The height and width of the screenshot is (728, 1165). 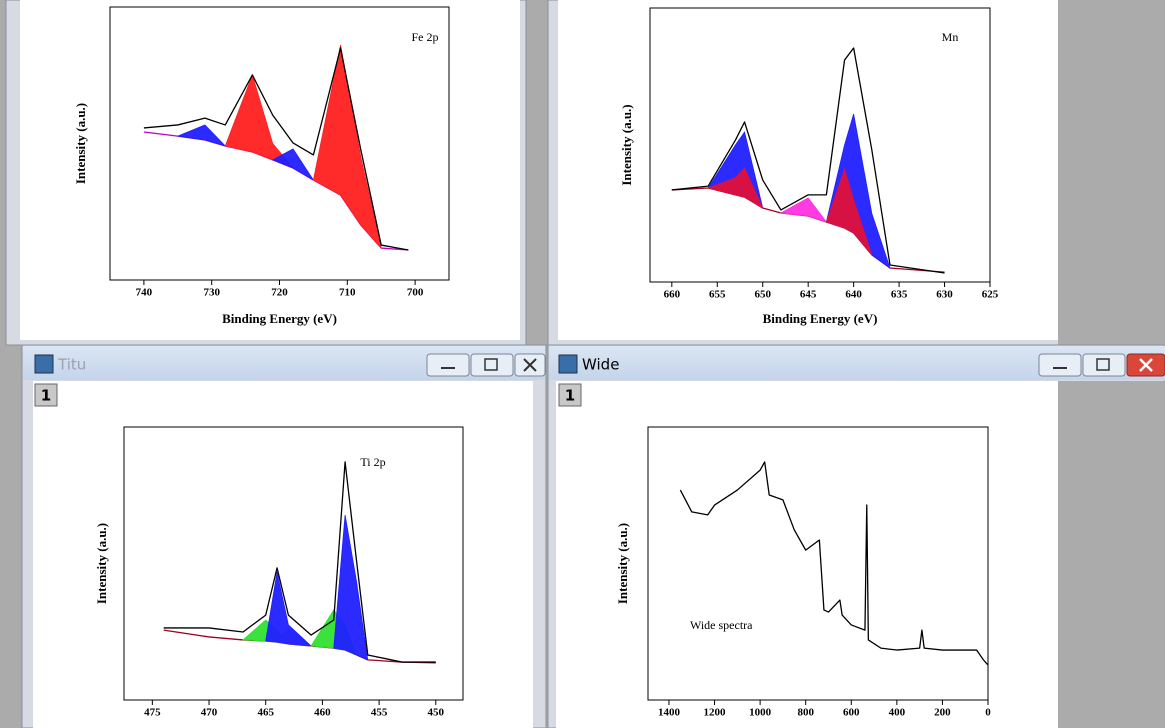 I want to click on x-tick-label: 625, so click(x=990, y=295).